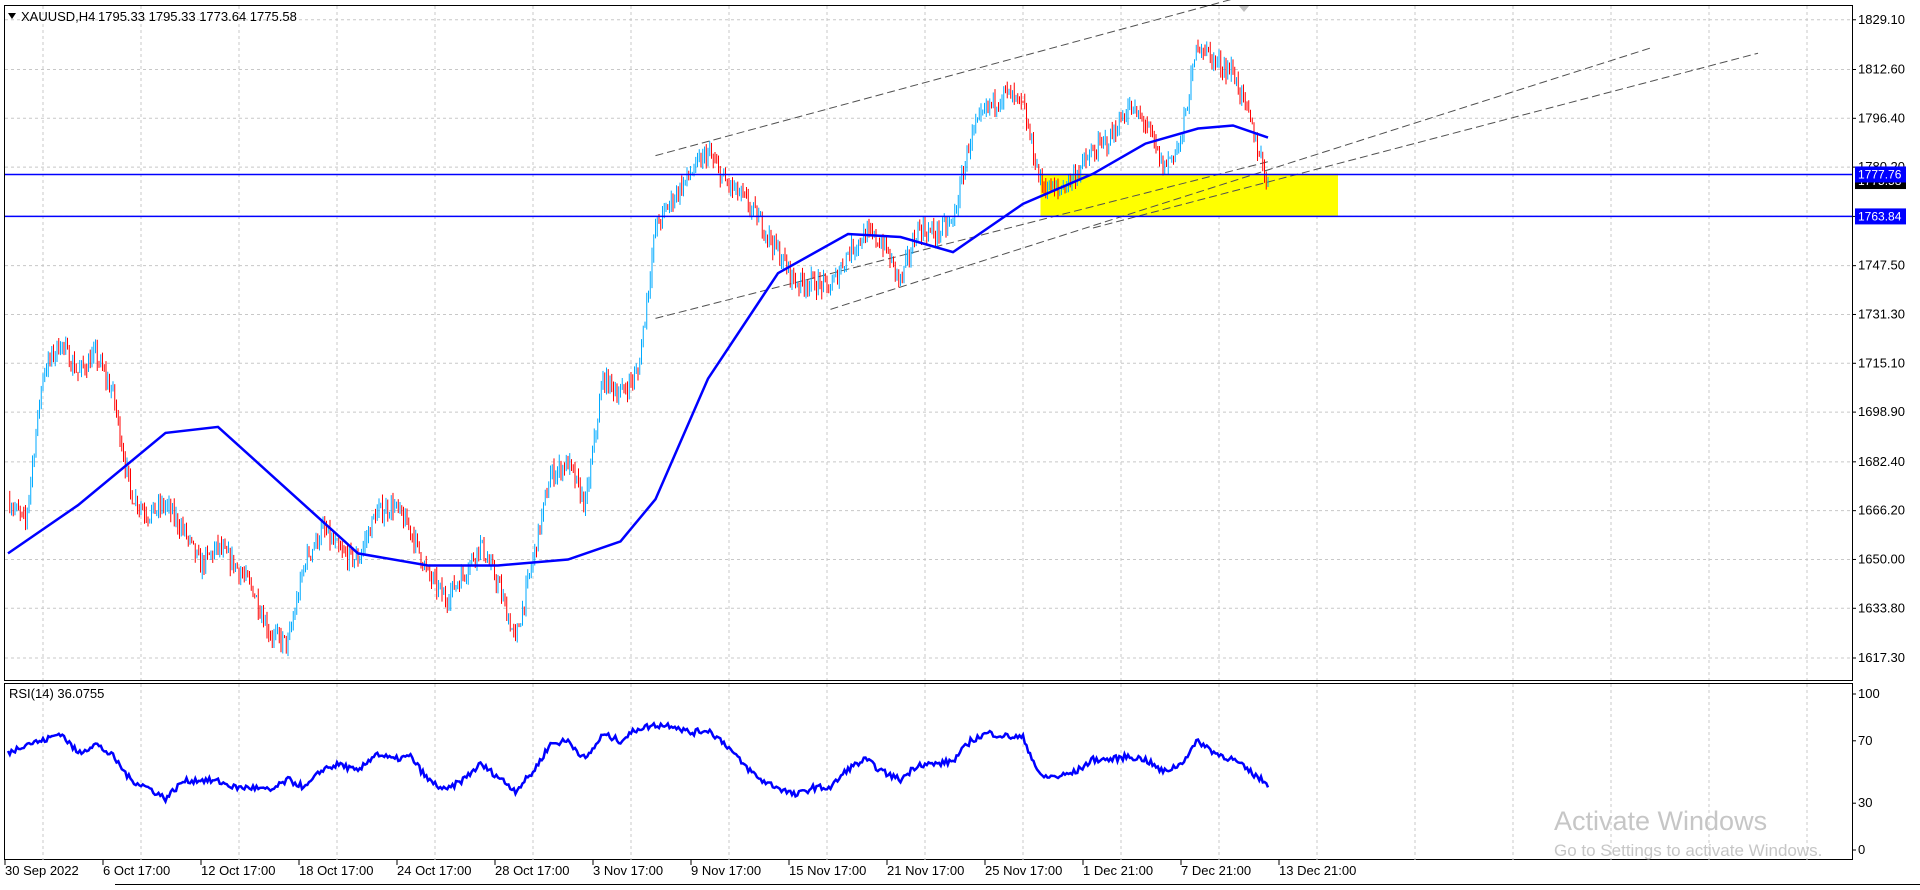 The image size is (1920, 890). Describe the element at coordinates (1881, 313) in the screenshot. I see `price-tick-label: 1731.30` at that location.